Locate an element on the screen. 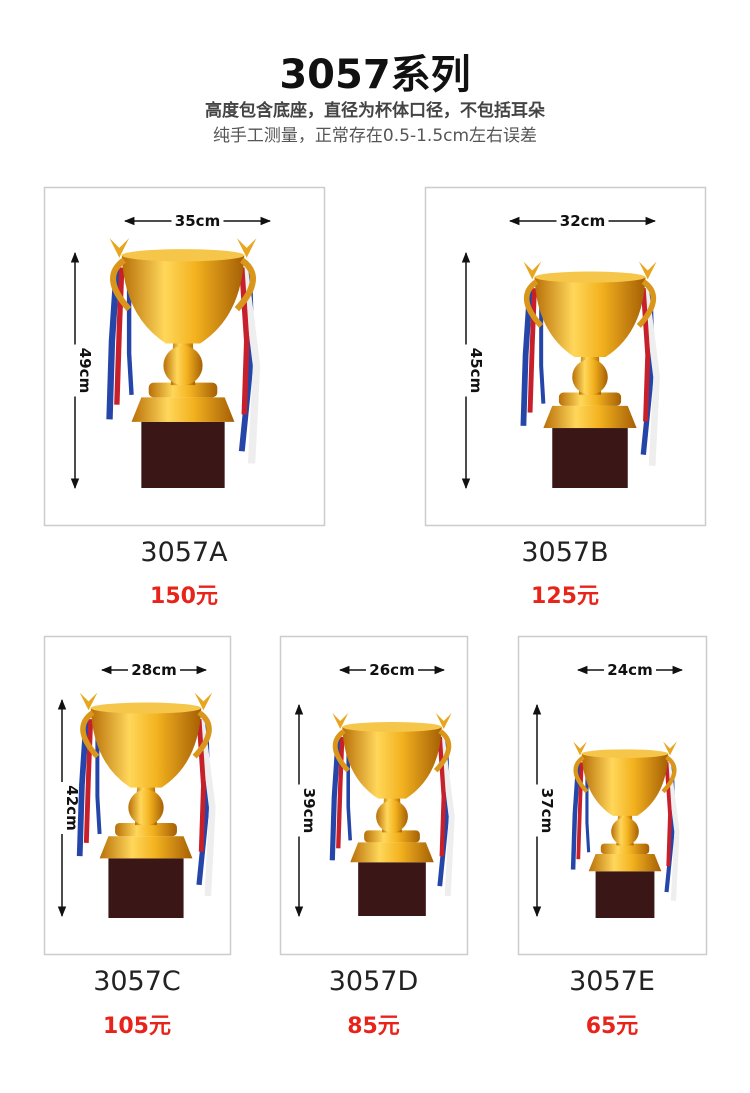 The image size is (750, 1093). width-label: 24cm is located at coordinates (629, 670).